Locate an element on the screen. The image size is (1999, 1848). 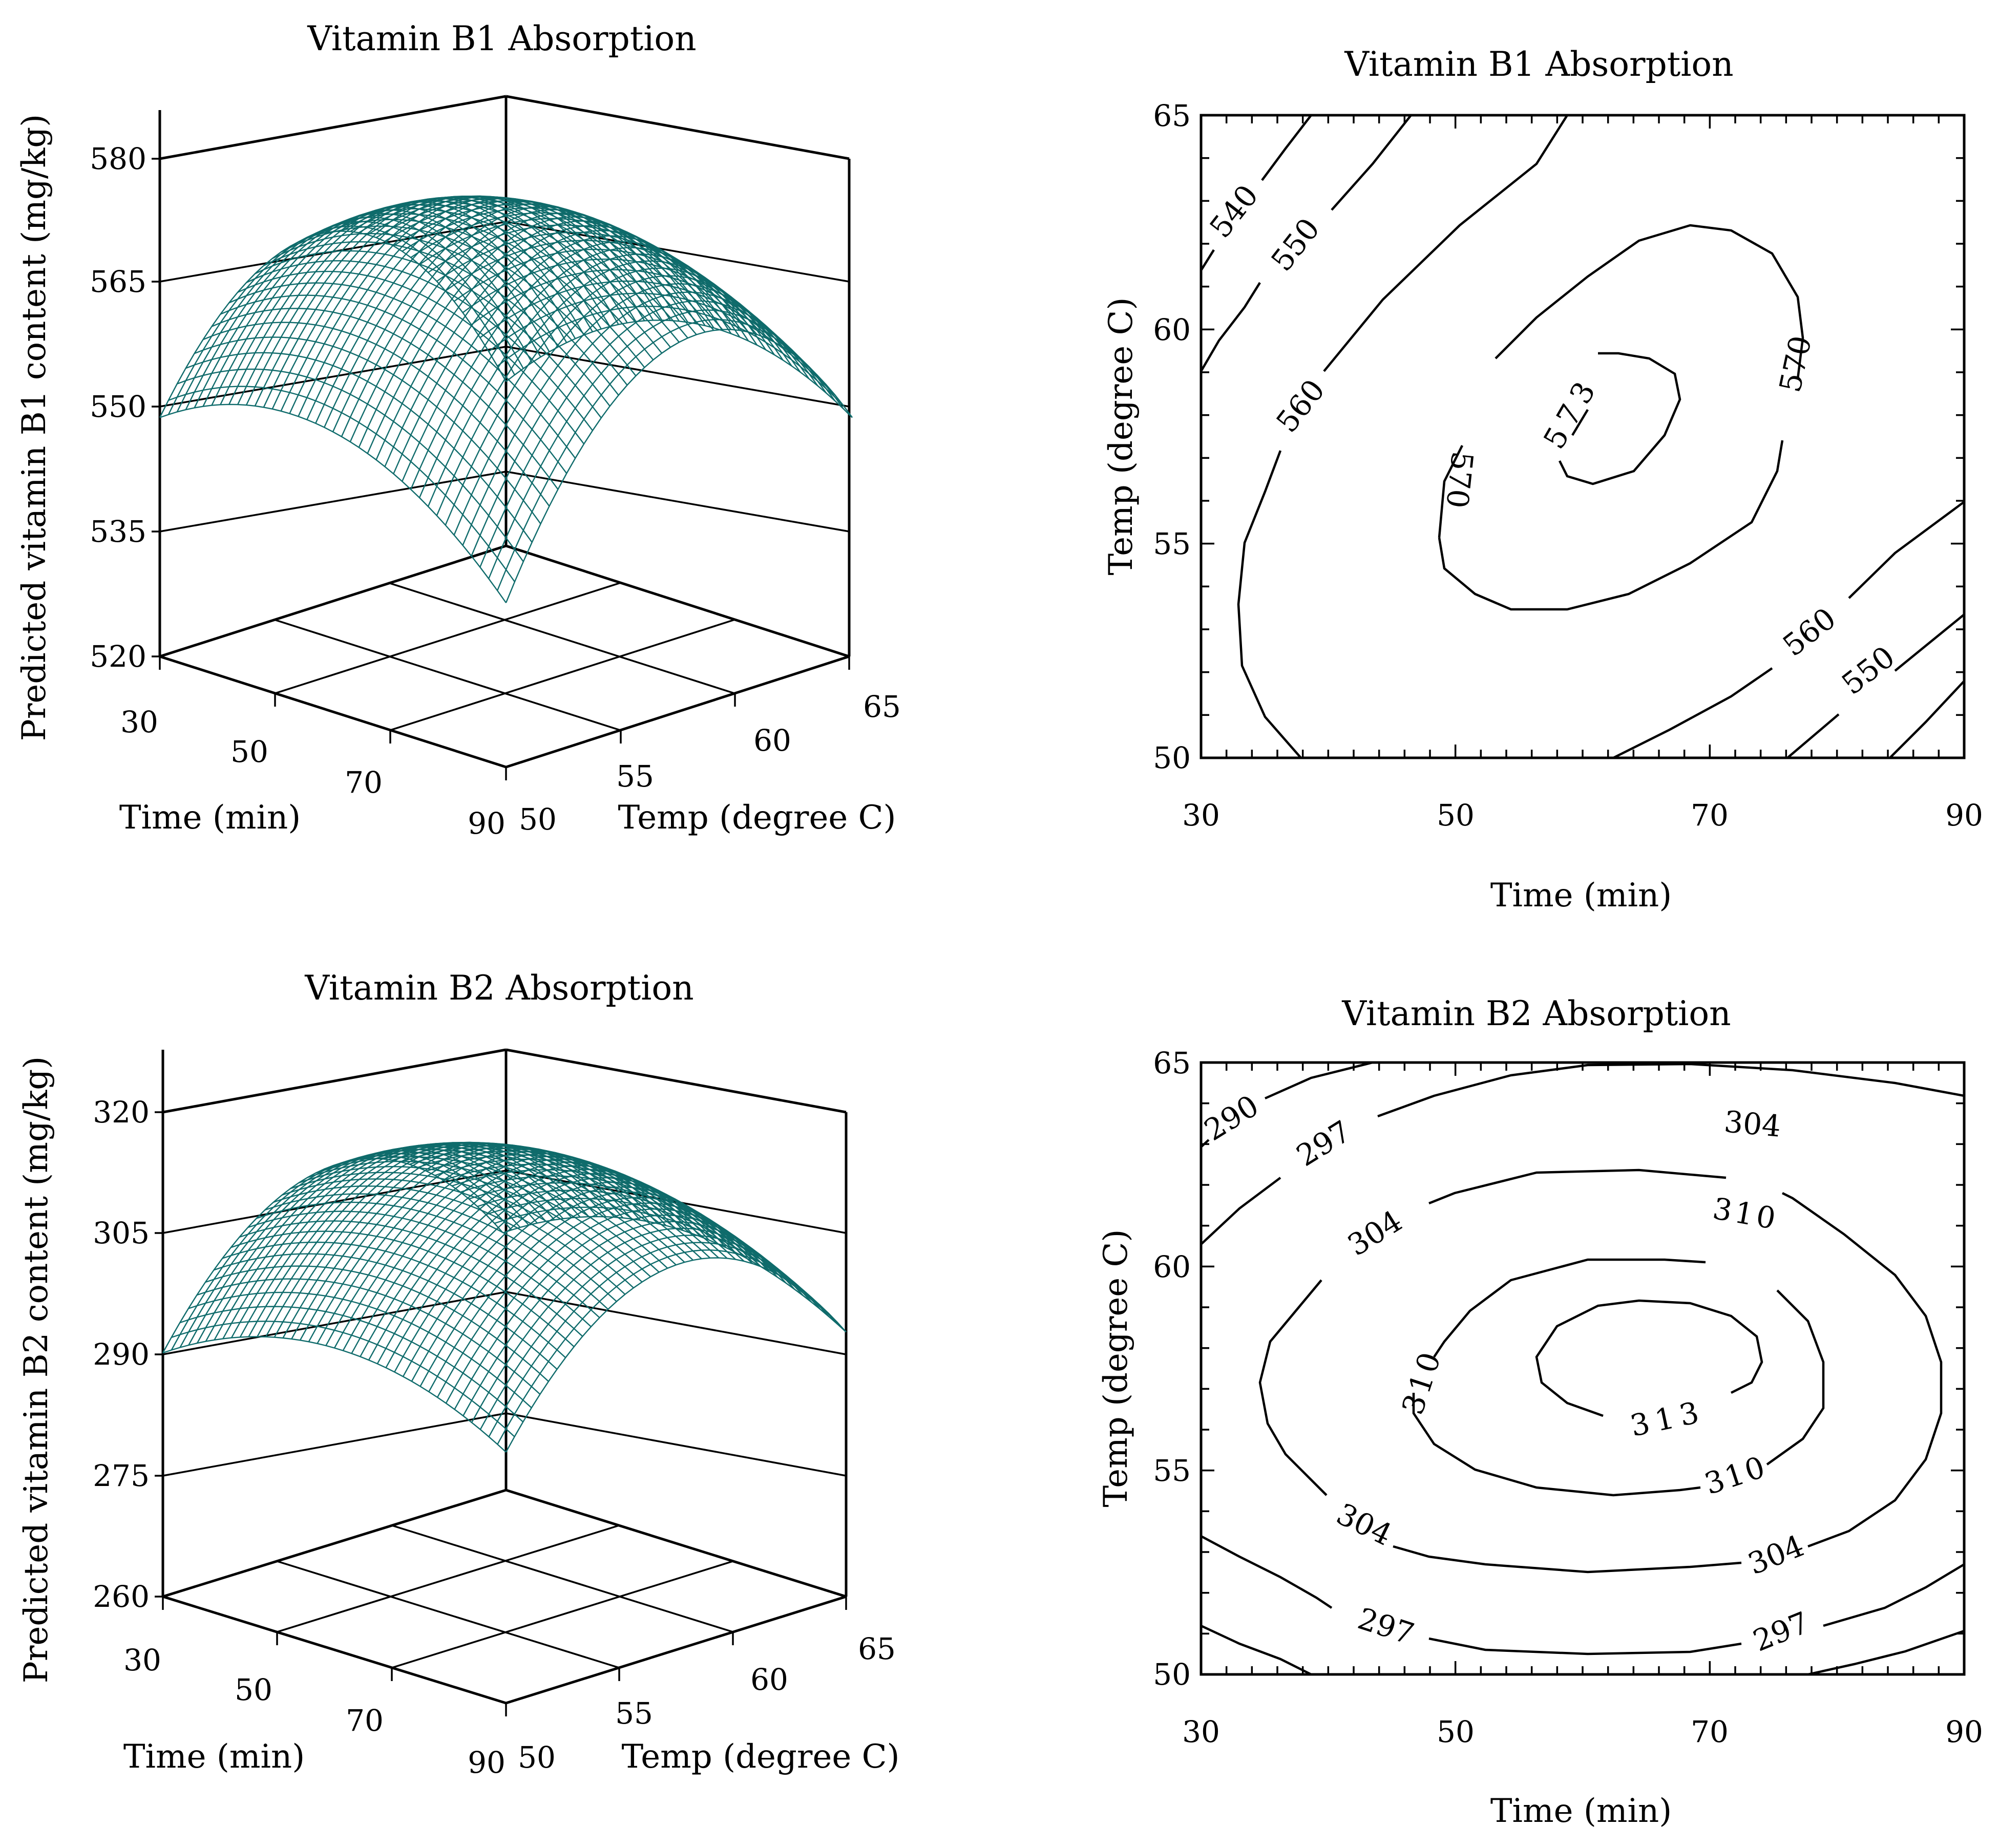
b2-contour-x-tick-1: 50 is located at coordinates (1456, 1732).